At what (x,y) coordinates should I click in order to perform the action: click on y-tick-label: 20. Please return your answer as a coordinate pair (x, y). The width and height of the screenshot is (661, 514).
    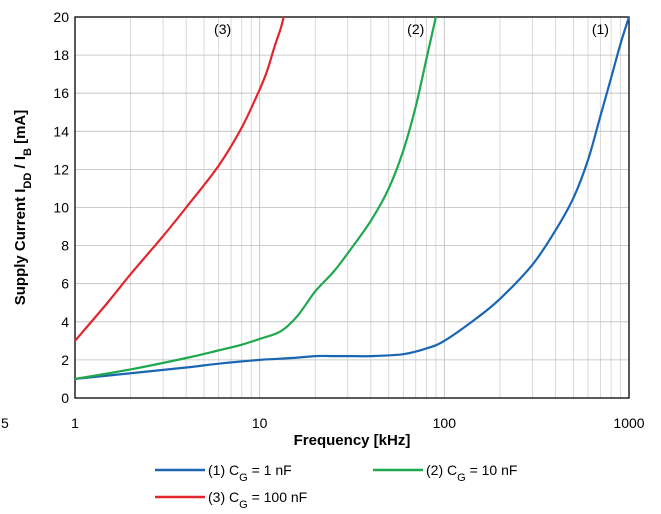
    Looking at the image, I should click on (61, 17).